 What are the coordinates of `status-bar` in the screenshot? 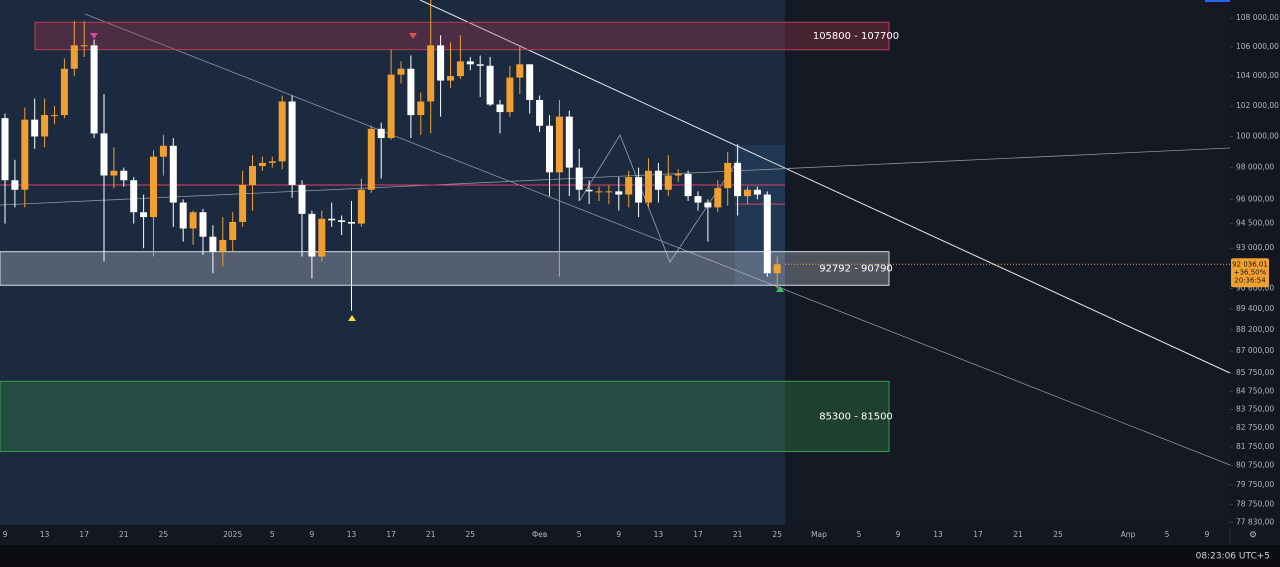 It's located at (640, 556).